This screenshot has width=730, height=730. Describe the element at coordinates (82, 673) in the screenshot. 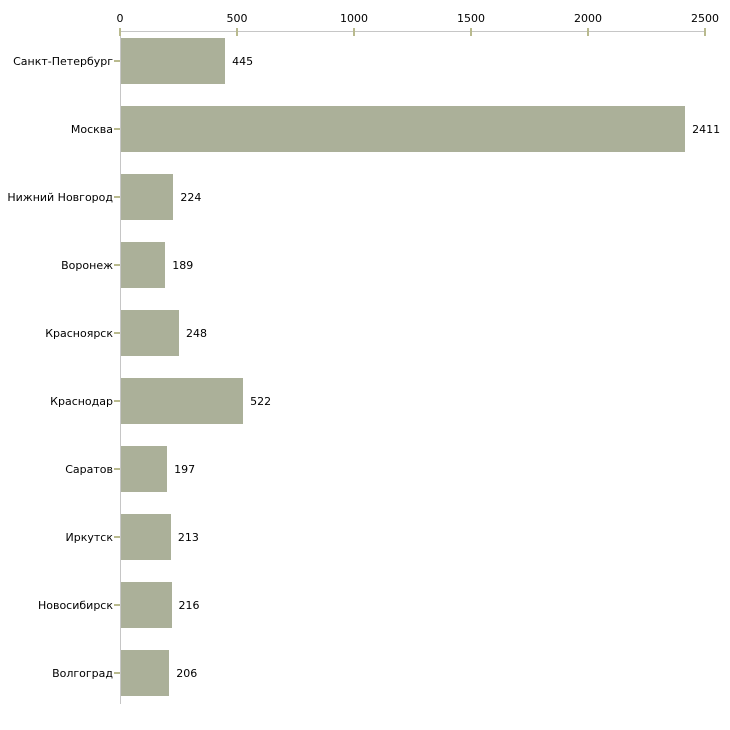

I see `category-label: Волгоград` at that location.